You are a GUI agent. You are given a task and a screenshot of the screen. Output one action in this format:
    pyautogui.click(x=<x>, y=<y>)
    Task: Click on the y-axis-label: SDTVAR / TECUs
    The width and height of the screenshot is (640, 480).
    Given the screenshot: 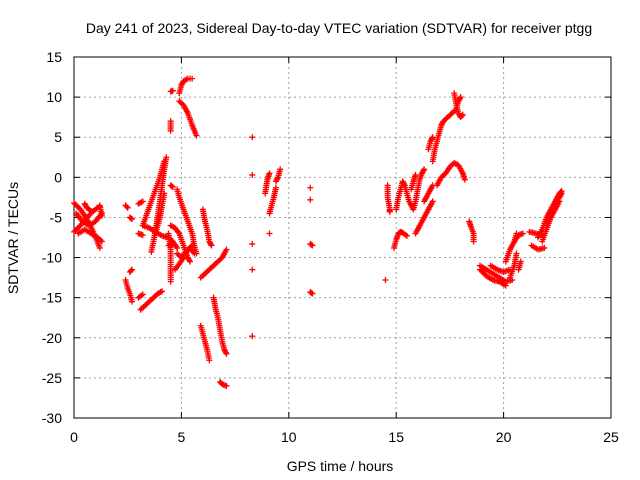 What is the action you would take?
    pyautogui.click(x=13, y=238)
    